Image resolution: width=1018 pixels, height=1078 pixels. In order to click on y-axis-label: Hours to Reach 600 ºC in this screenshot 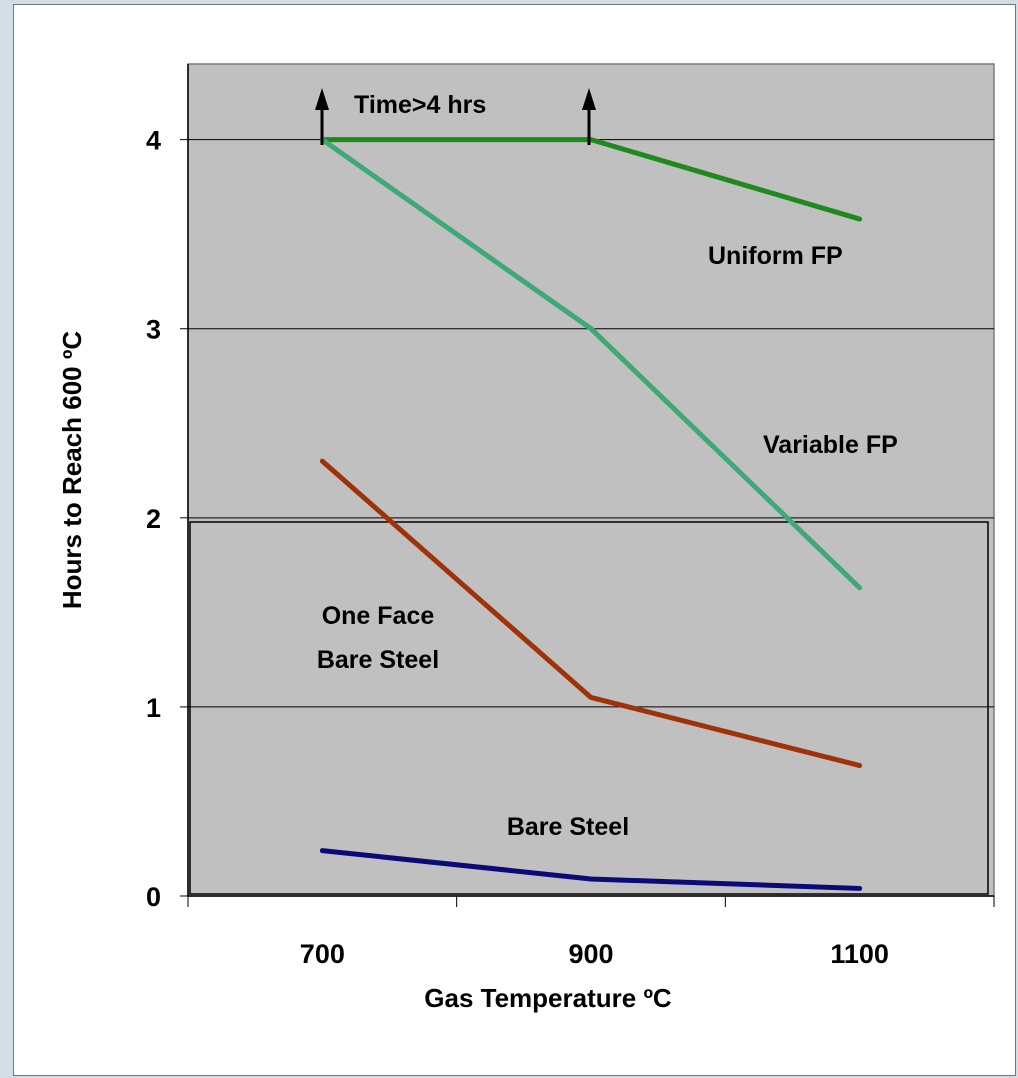, I will do `click(72, 470)`.